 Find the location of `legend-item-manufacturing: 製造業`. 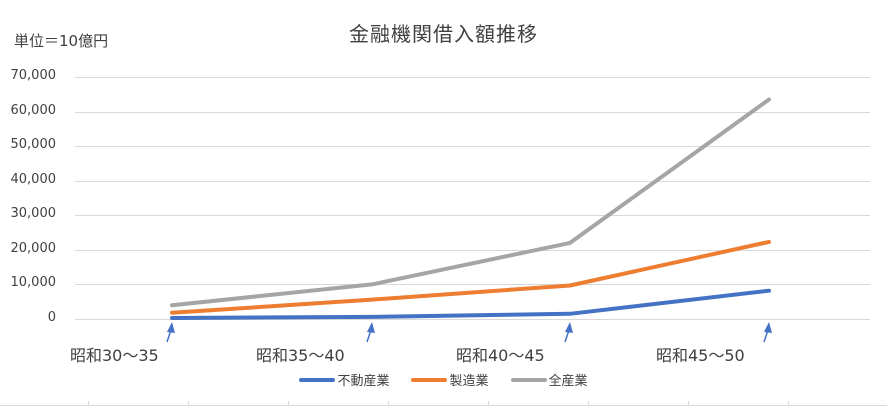

legend-item-manufacturing: 製造業 is located at coordinates (450, 379).